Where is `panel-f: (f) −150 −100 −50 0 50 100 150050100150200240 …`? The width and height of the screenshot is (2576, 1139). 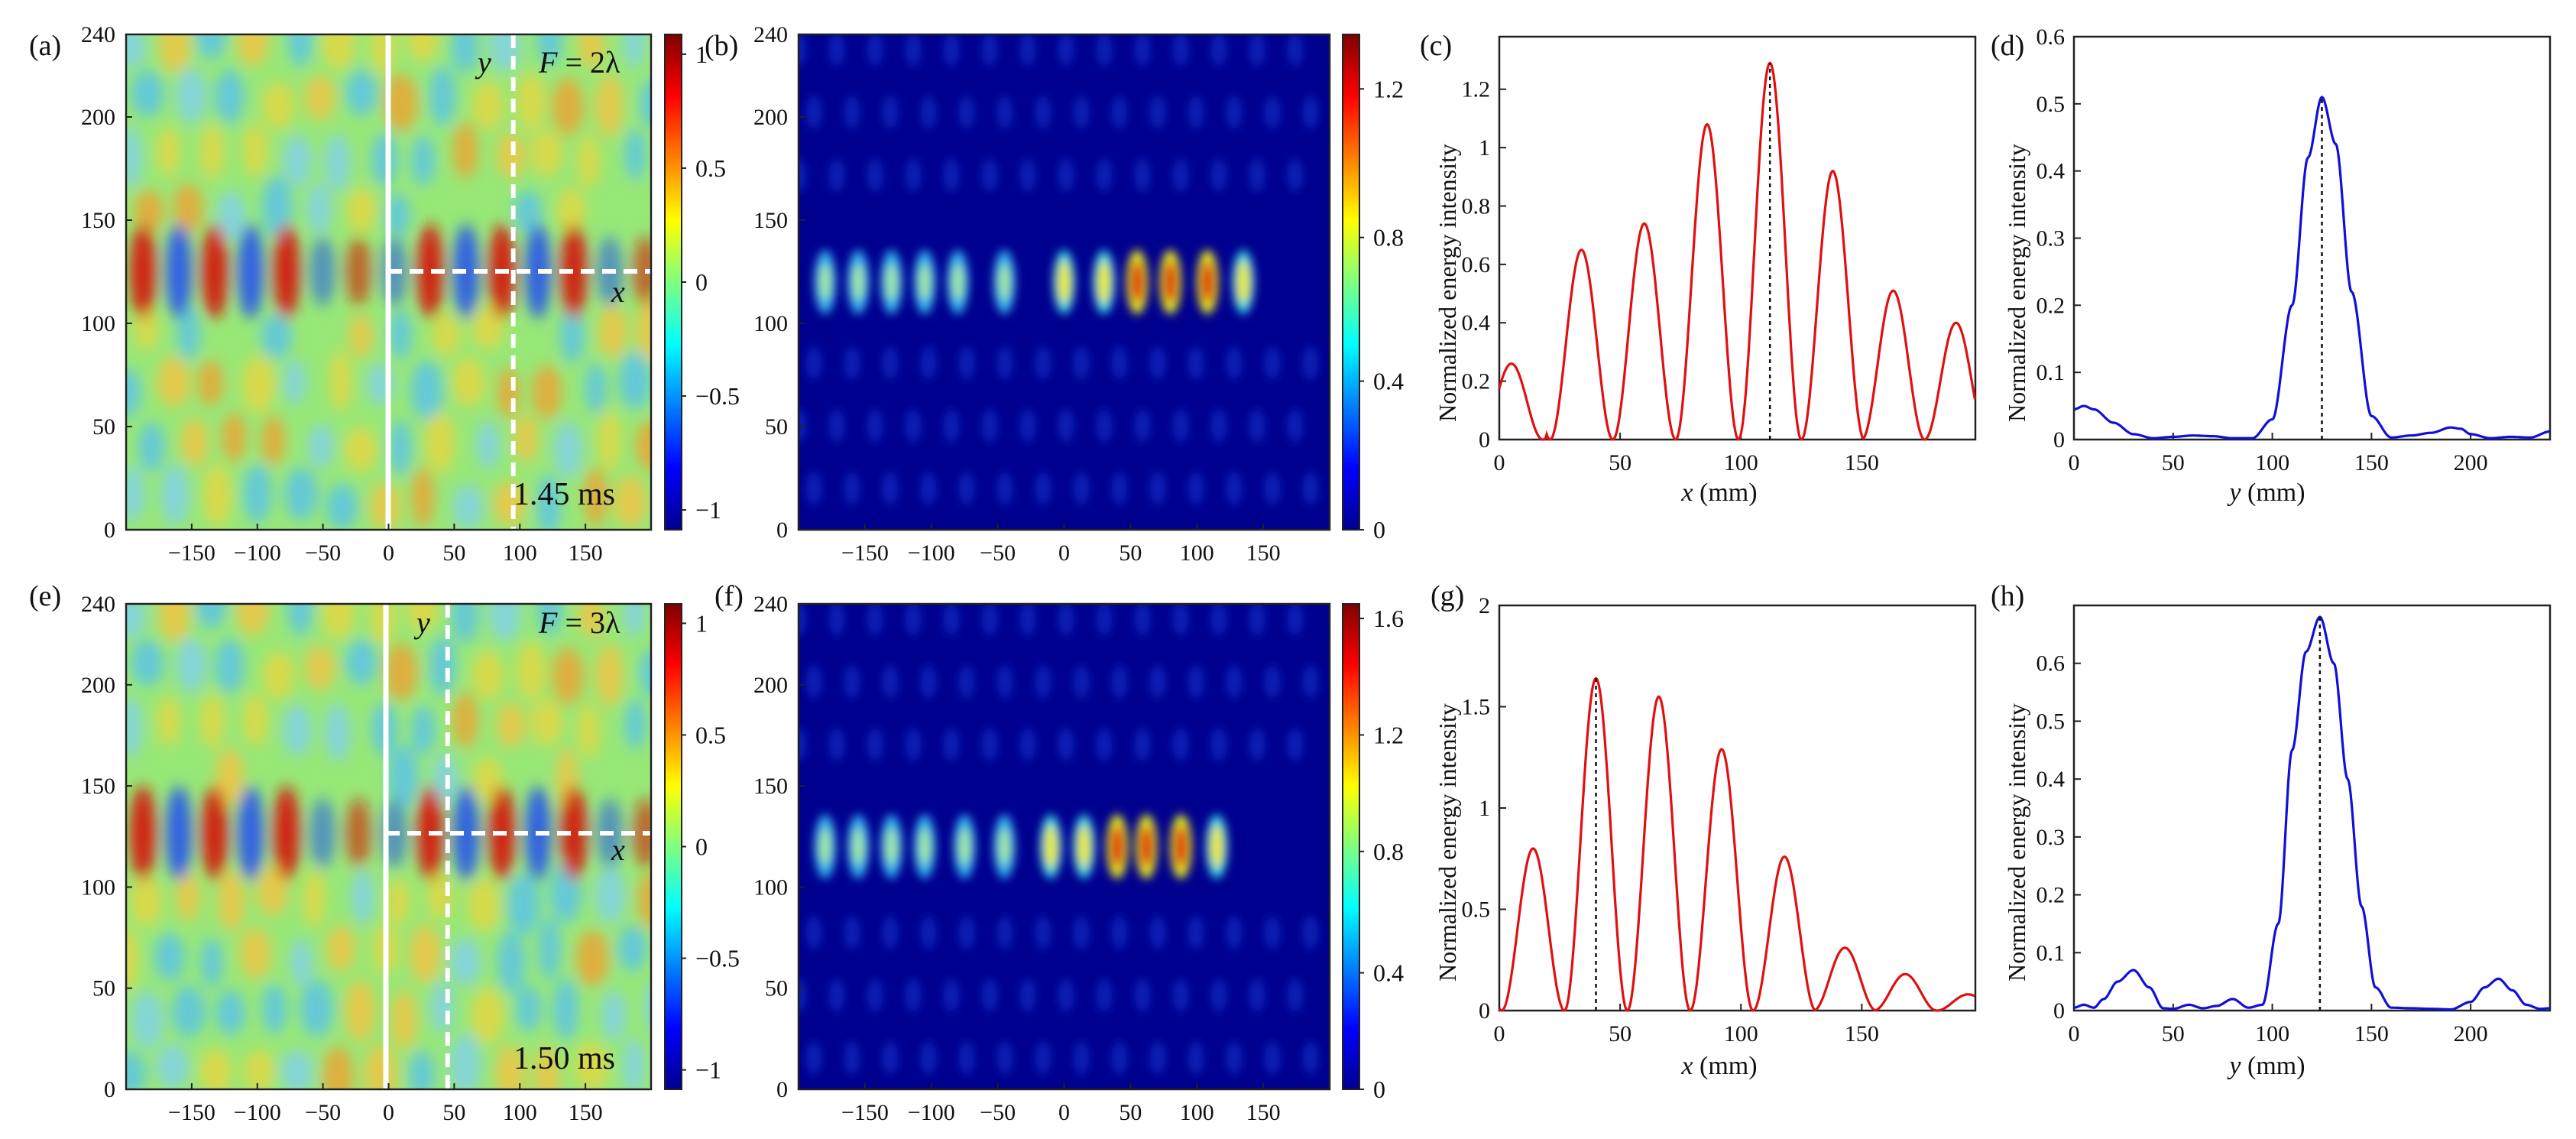 panel-f: (f) −150 −100 −50 0 50 100 150050100150200240 … is located at coordinates (1059, 852).